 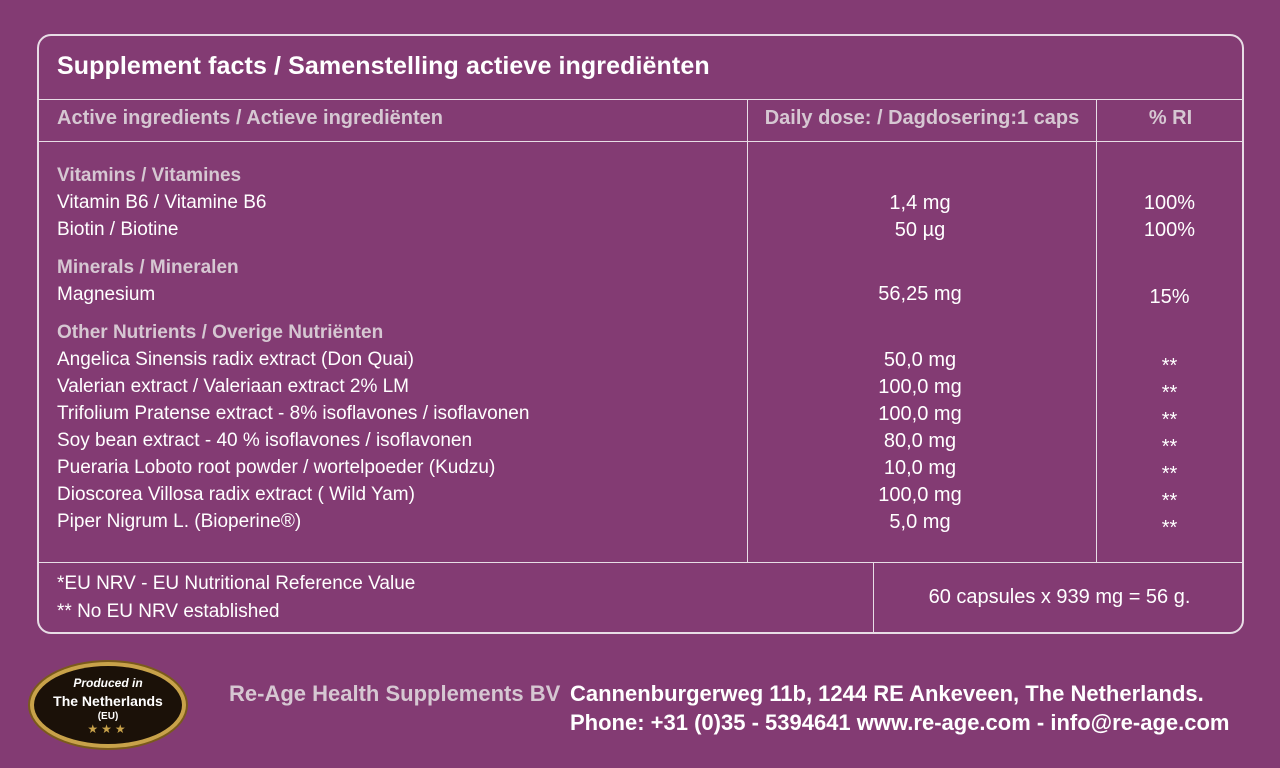 What do you see at coordinates (920, 468) in the screenshot?
I see `dose-value: 10,0 mg` at bounding box center [920, 468].